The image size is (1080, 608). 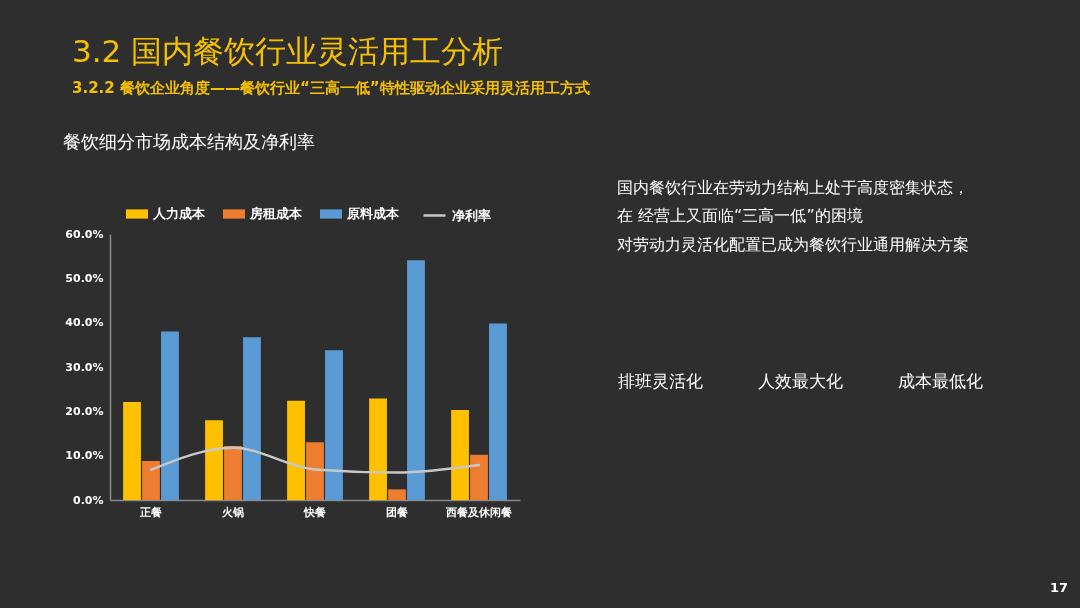 I want to click on x-tick-label: 西餐及休闲餐, so click(x=478, y=512).